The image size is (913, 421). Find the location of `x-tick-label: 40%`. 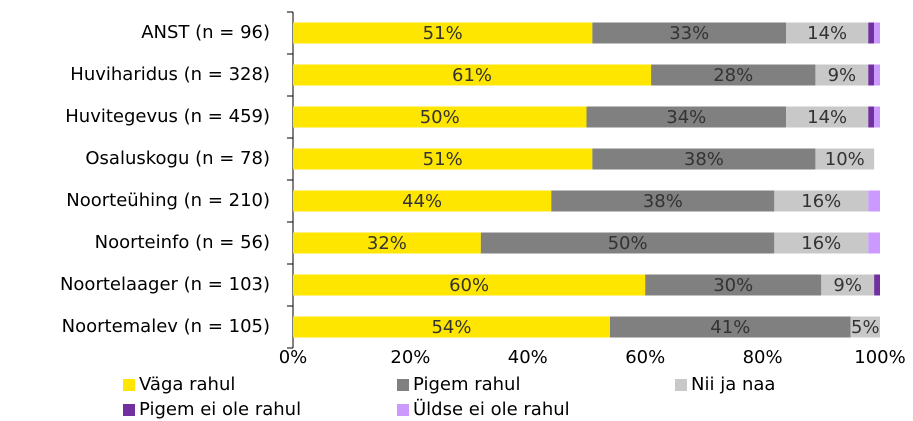

x-tick-label: 40% is located at coordinates (528, 357).